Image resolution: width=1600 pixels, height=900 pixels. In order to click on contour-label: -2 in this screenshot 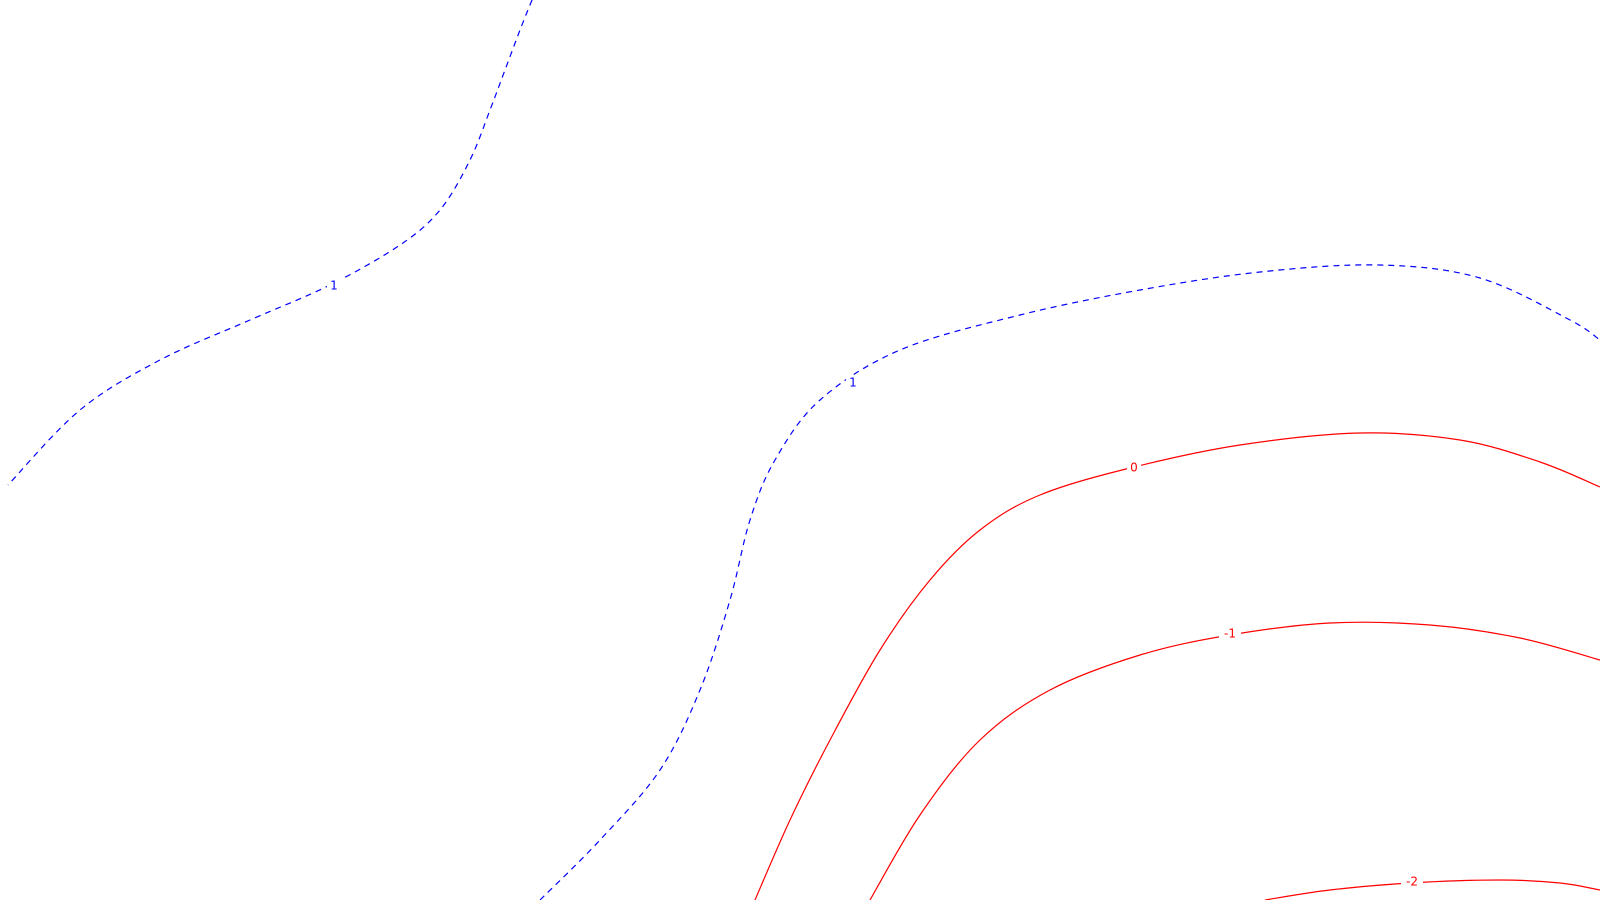, I will do `click(1412, 882)`.